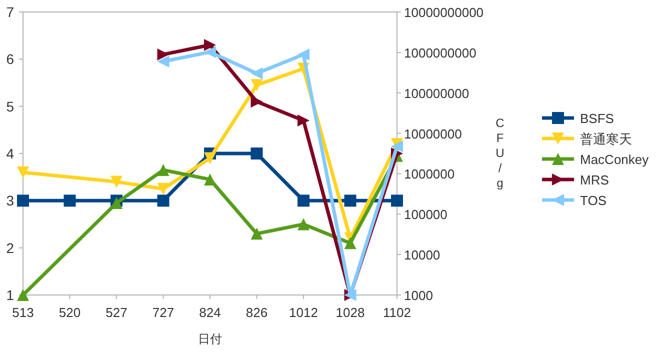 The image size is (663, 356). What do you see at coordinates (210, 312) in the screenshot?
I see `x-tick-label: 824` at bounding box center [210, 312].